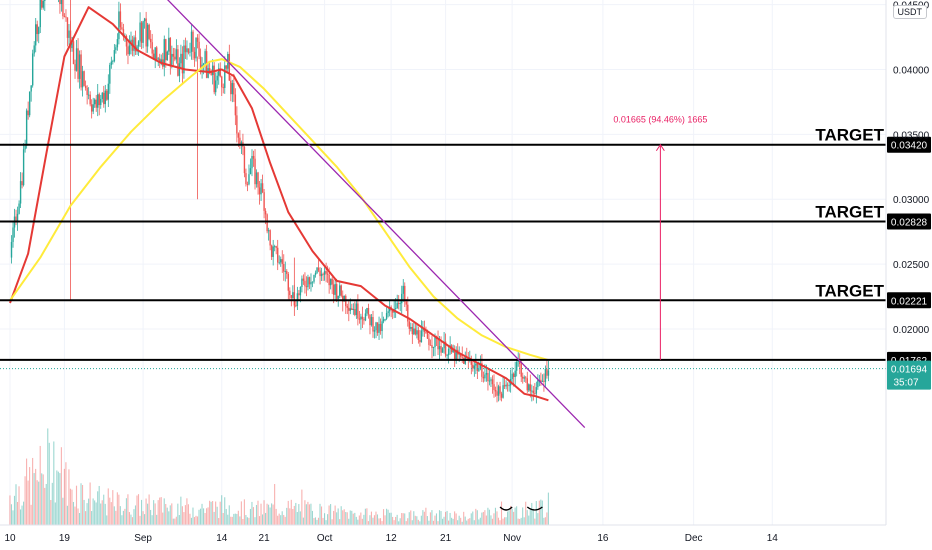 This screenshot has height=550, width=932. I want to click on currency-badge: USDT, so click(909, 12).